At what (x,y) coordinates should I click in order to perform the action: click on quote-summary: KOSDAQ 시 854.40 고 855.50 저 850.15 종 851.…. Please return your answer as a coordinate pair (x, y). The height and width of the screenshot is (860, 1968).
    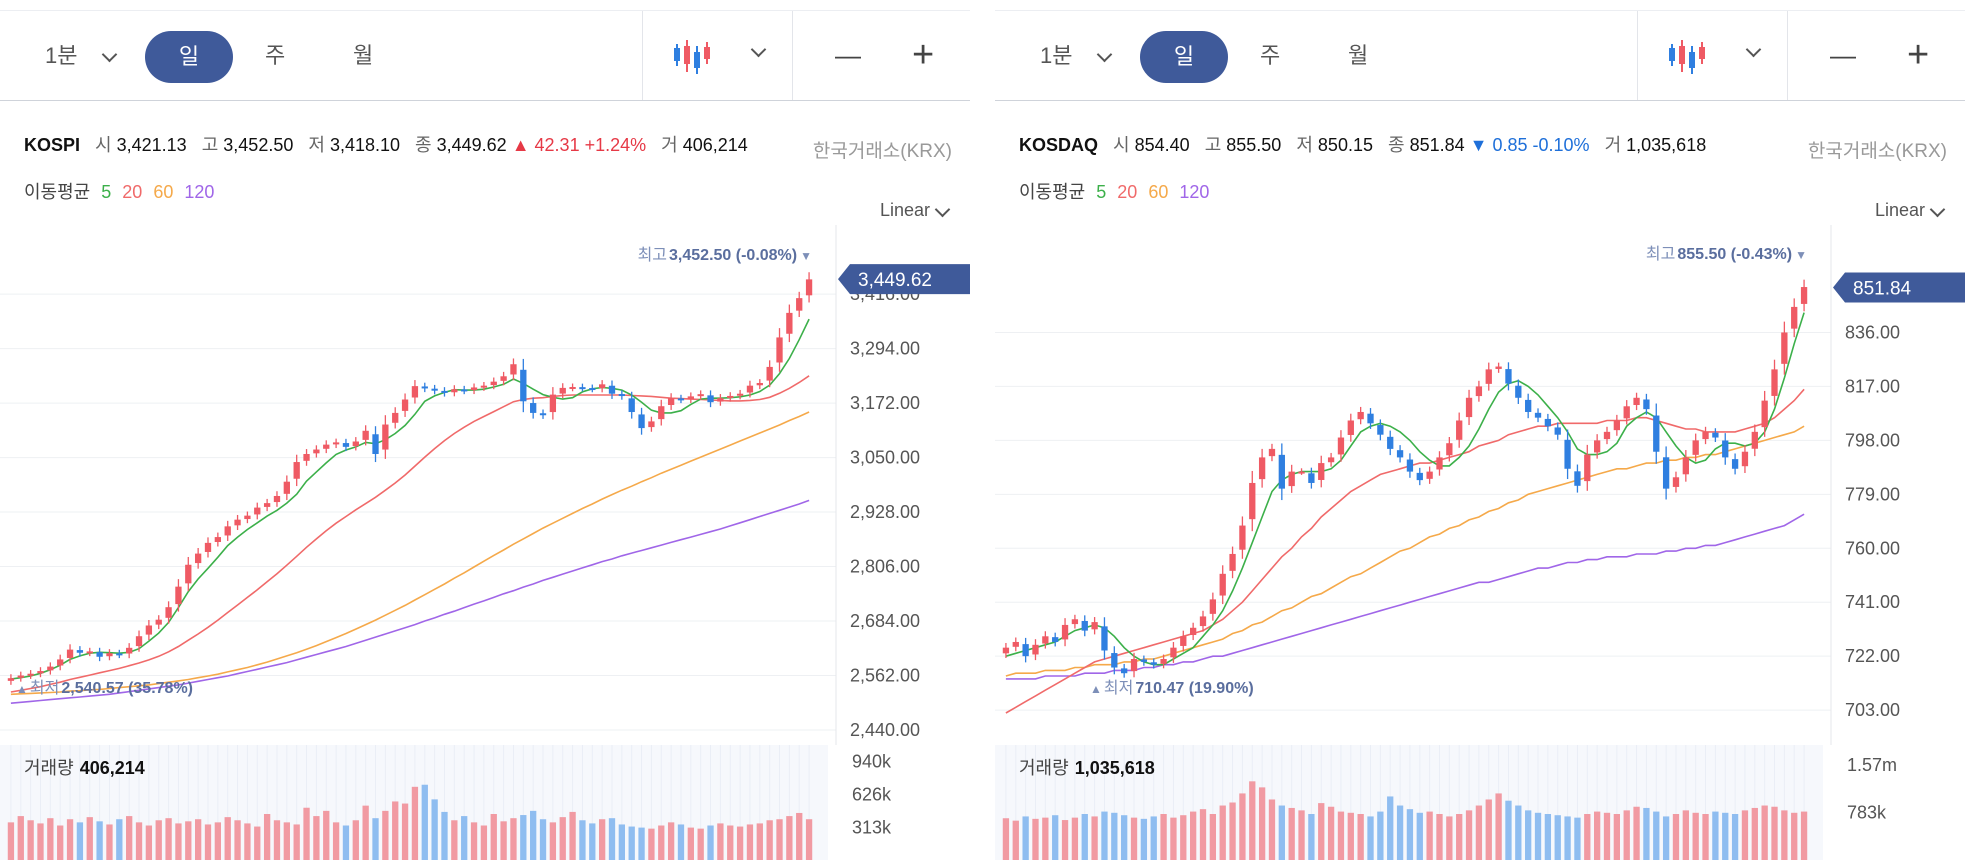
    Looking at the image, I should click on (1362, 144).